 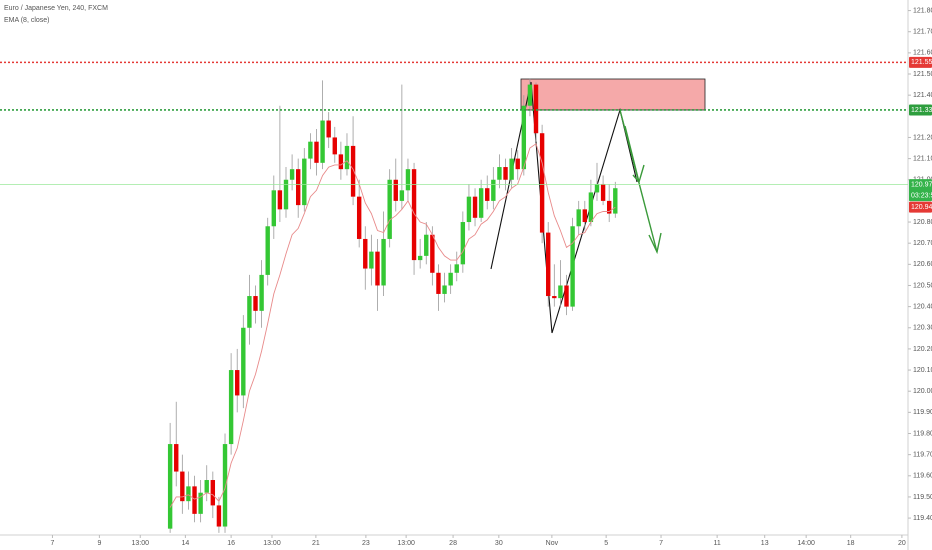 I want to click on y-tick-label: 121.200, so click(x=922, y=137).